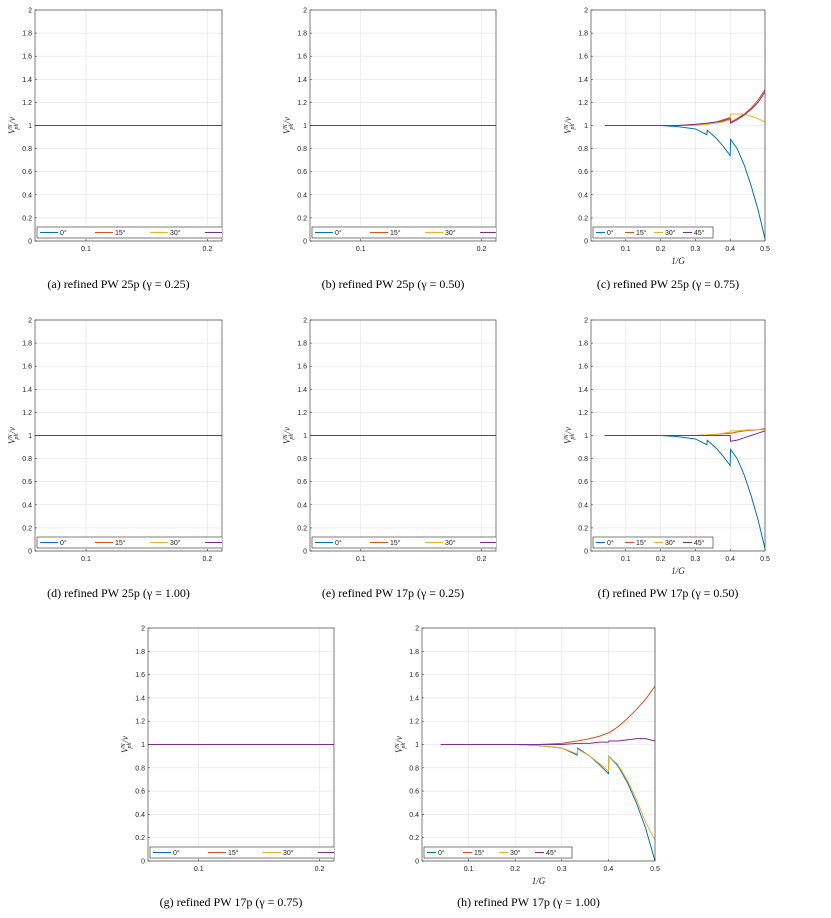  Describe the element at coordinates (27, 344) in the screenshot. I see `y-tick-label: 1.8` at that location.